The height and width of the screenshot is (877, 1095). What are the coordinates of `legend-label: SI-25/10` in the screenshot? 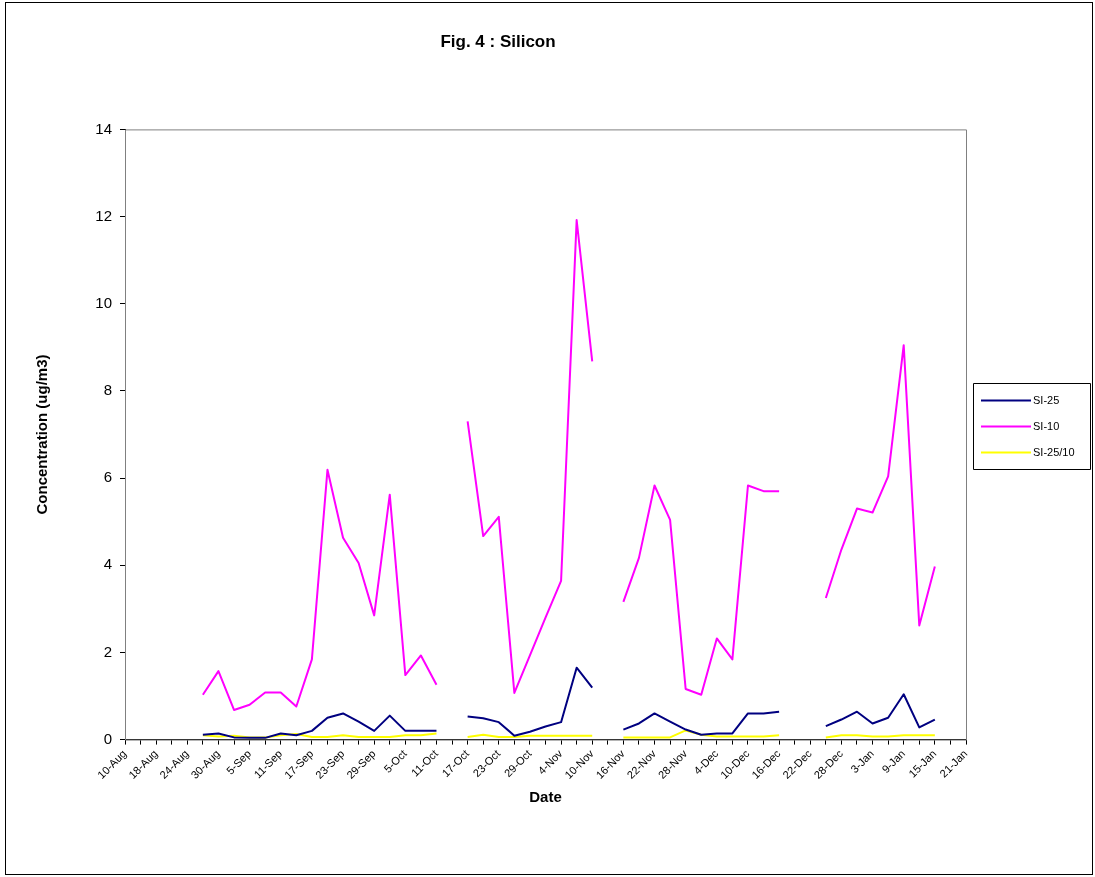 It's located at (1054, 451).